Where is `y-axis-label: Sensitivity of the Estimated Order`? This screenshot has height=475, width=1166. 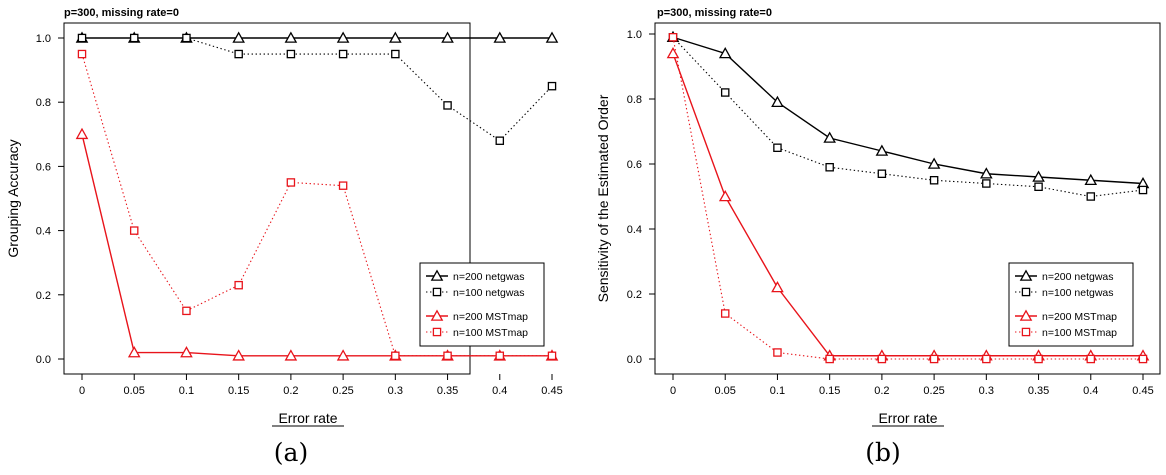 y-axis-label: Sensitivity of the Estimated Order is located at coordinates (603, 198).